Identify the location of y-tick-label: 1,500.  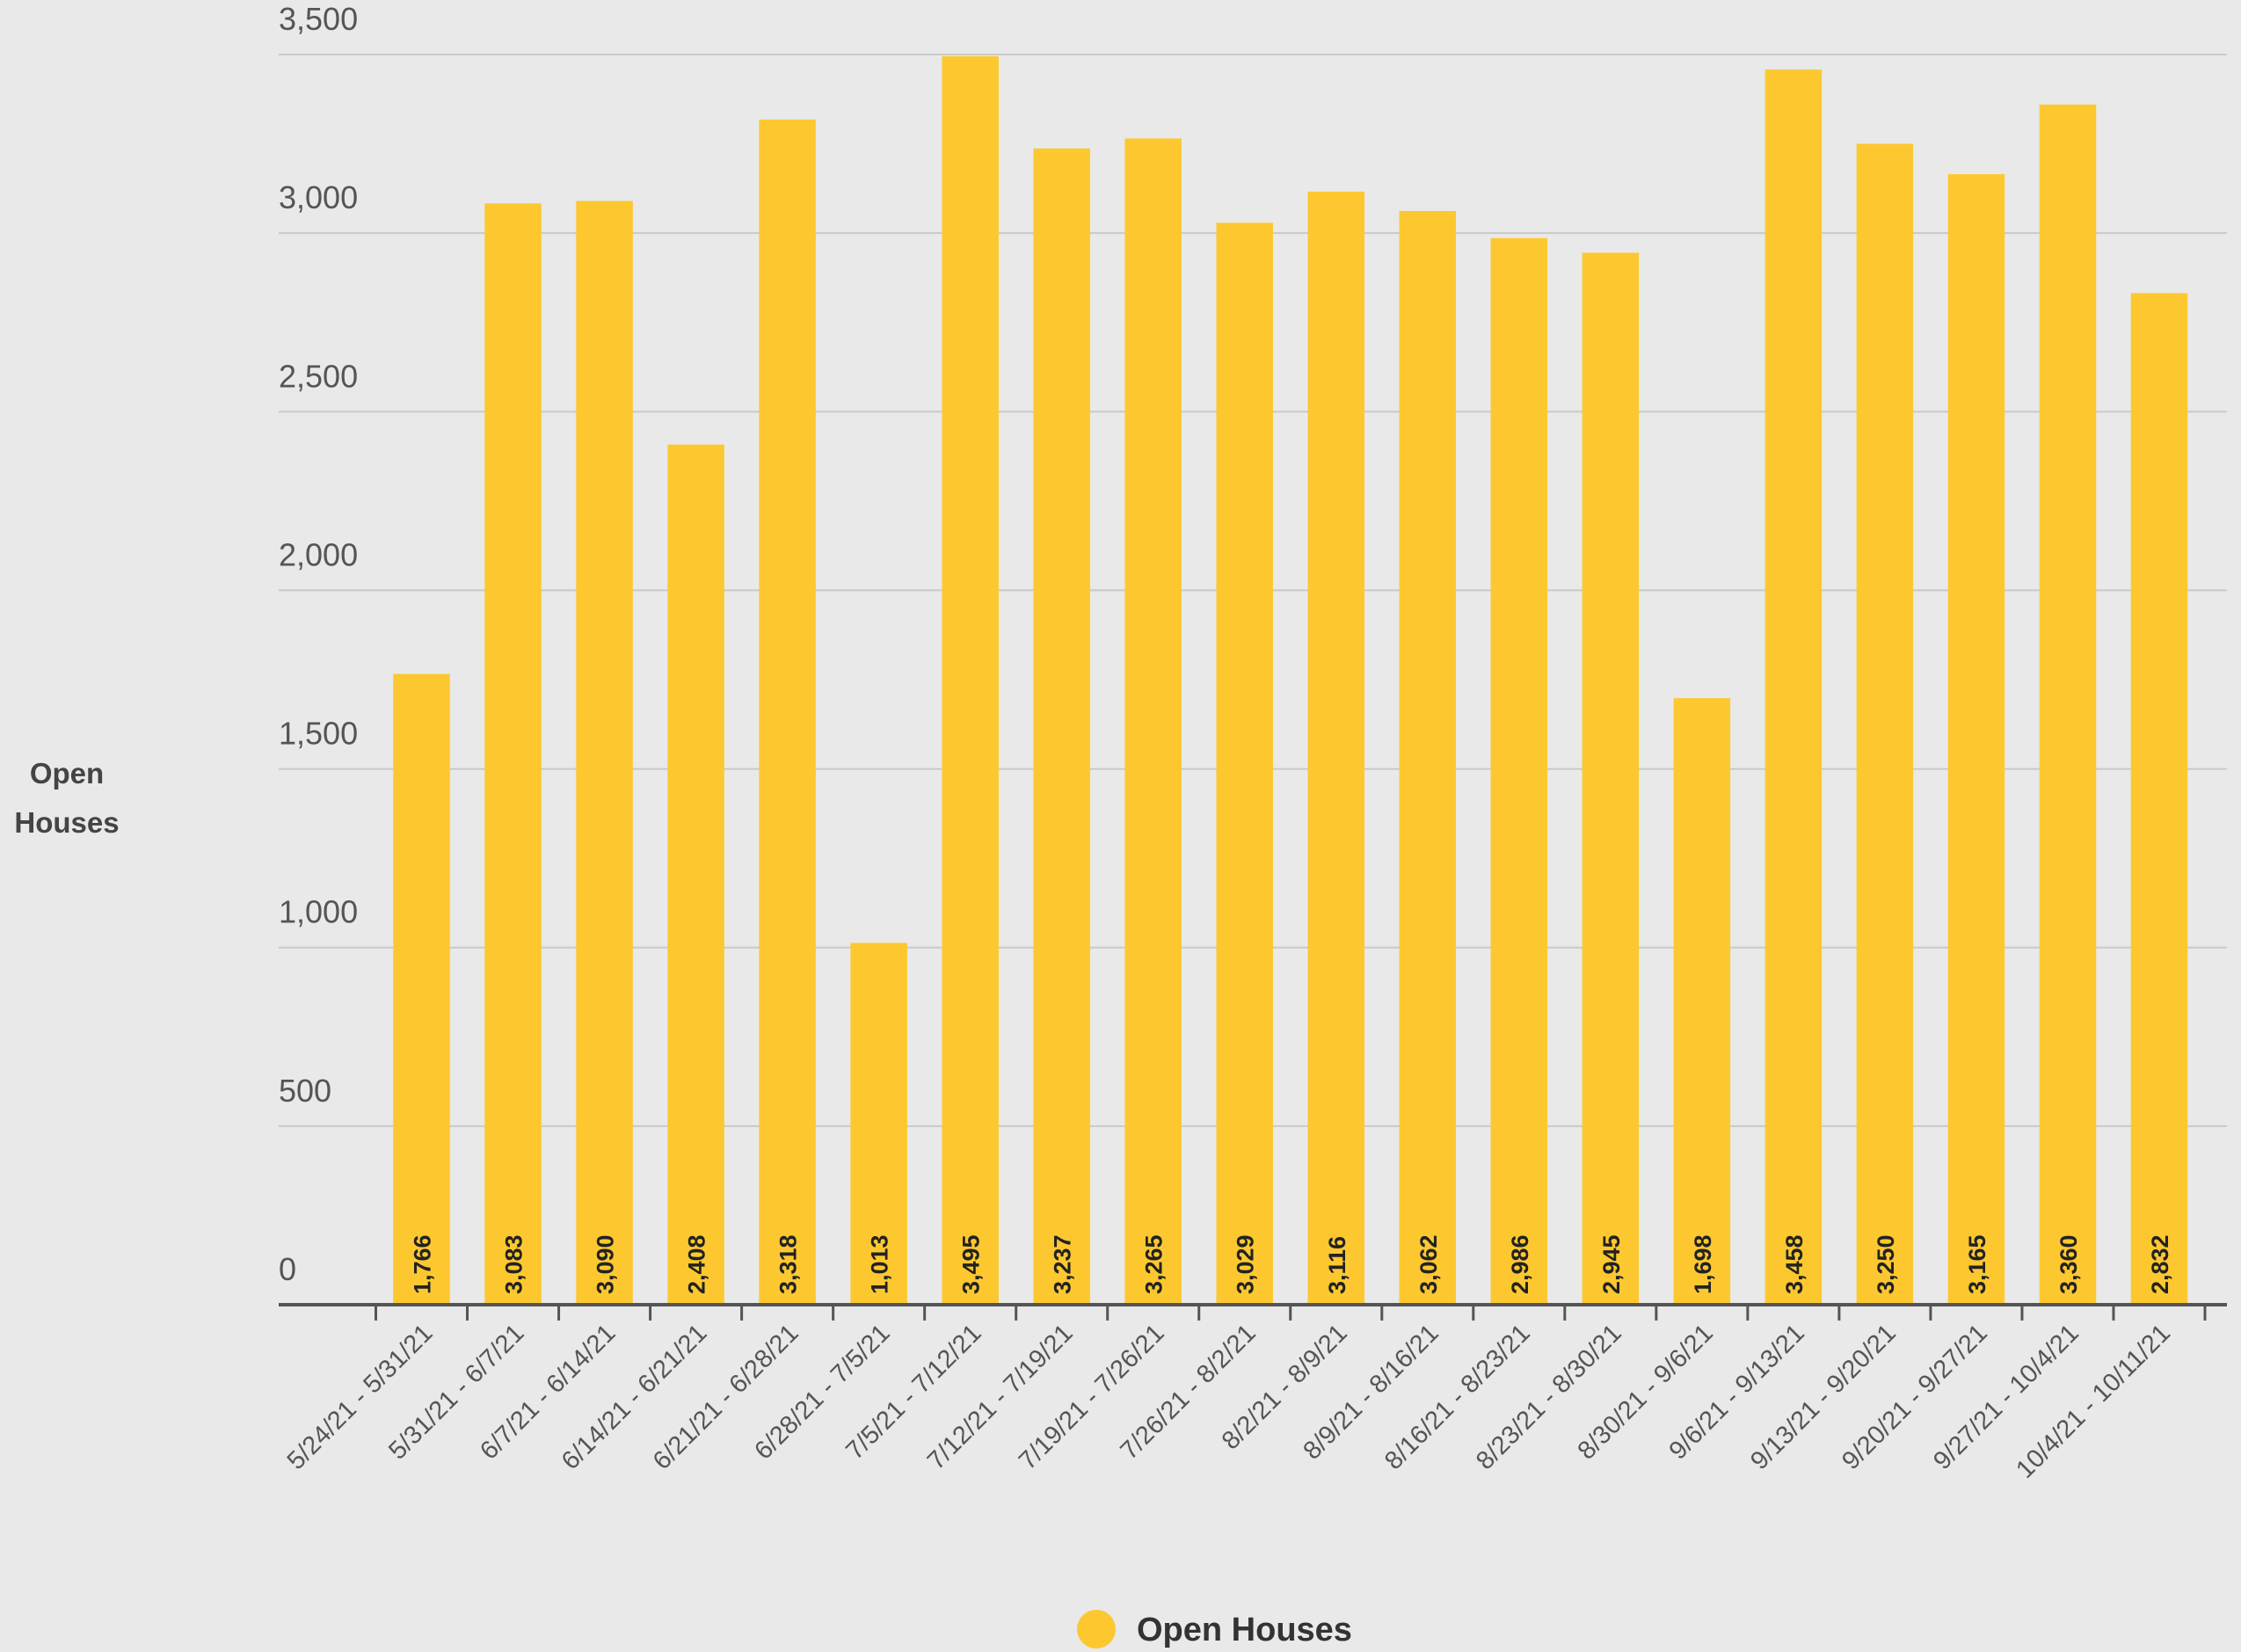
(318, 734).